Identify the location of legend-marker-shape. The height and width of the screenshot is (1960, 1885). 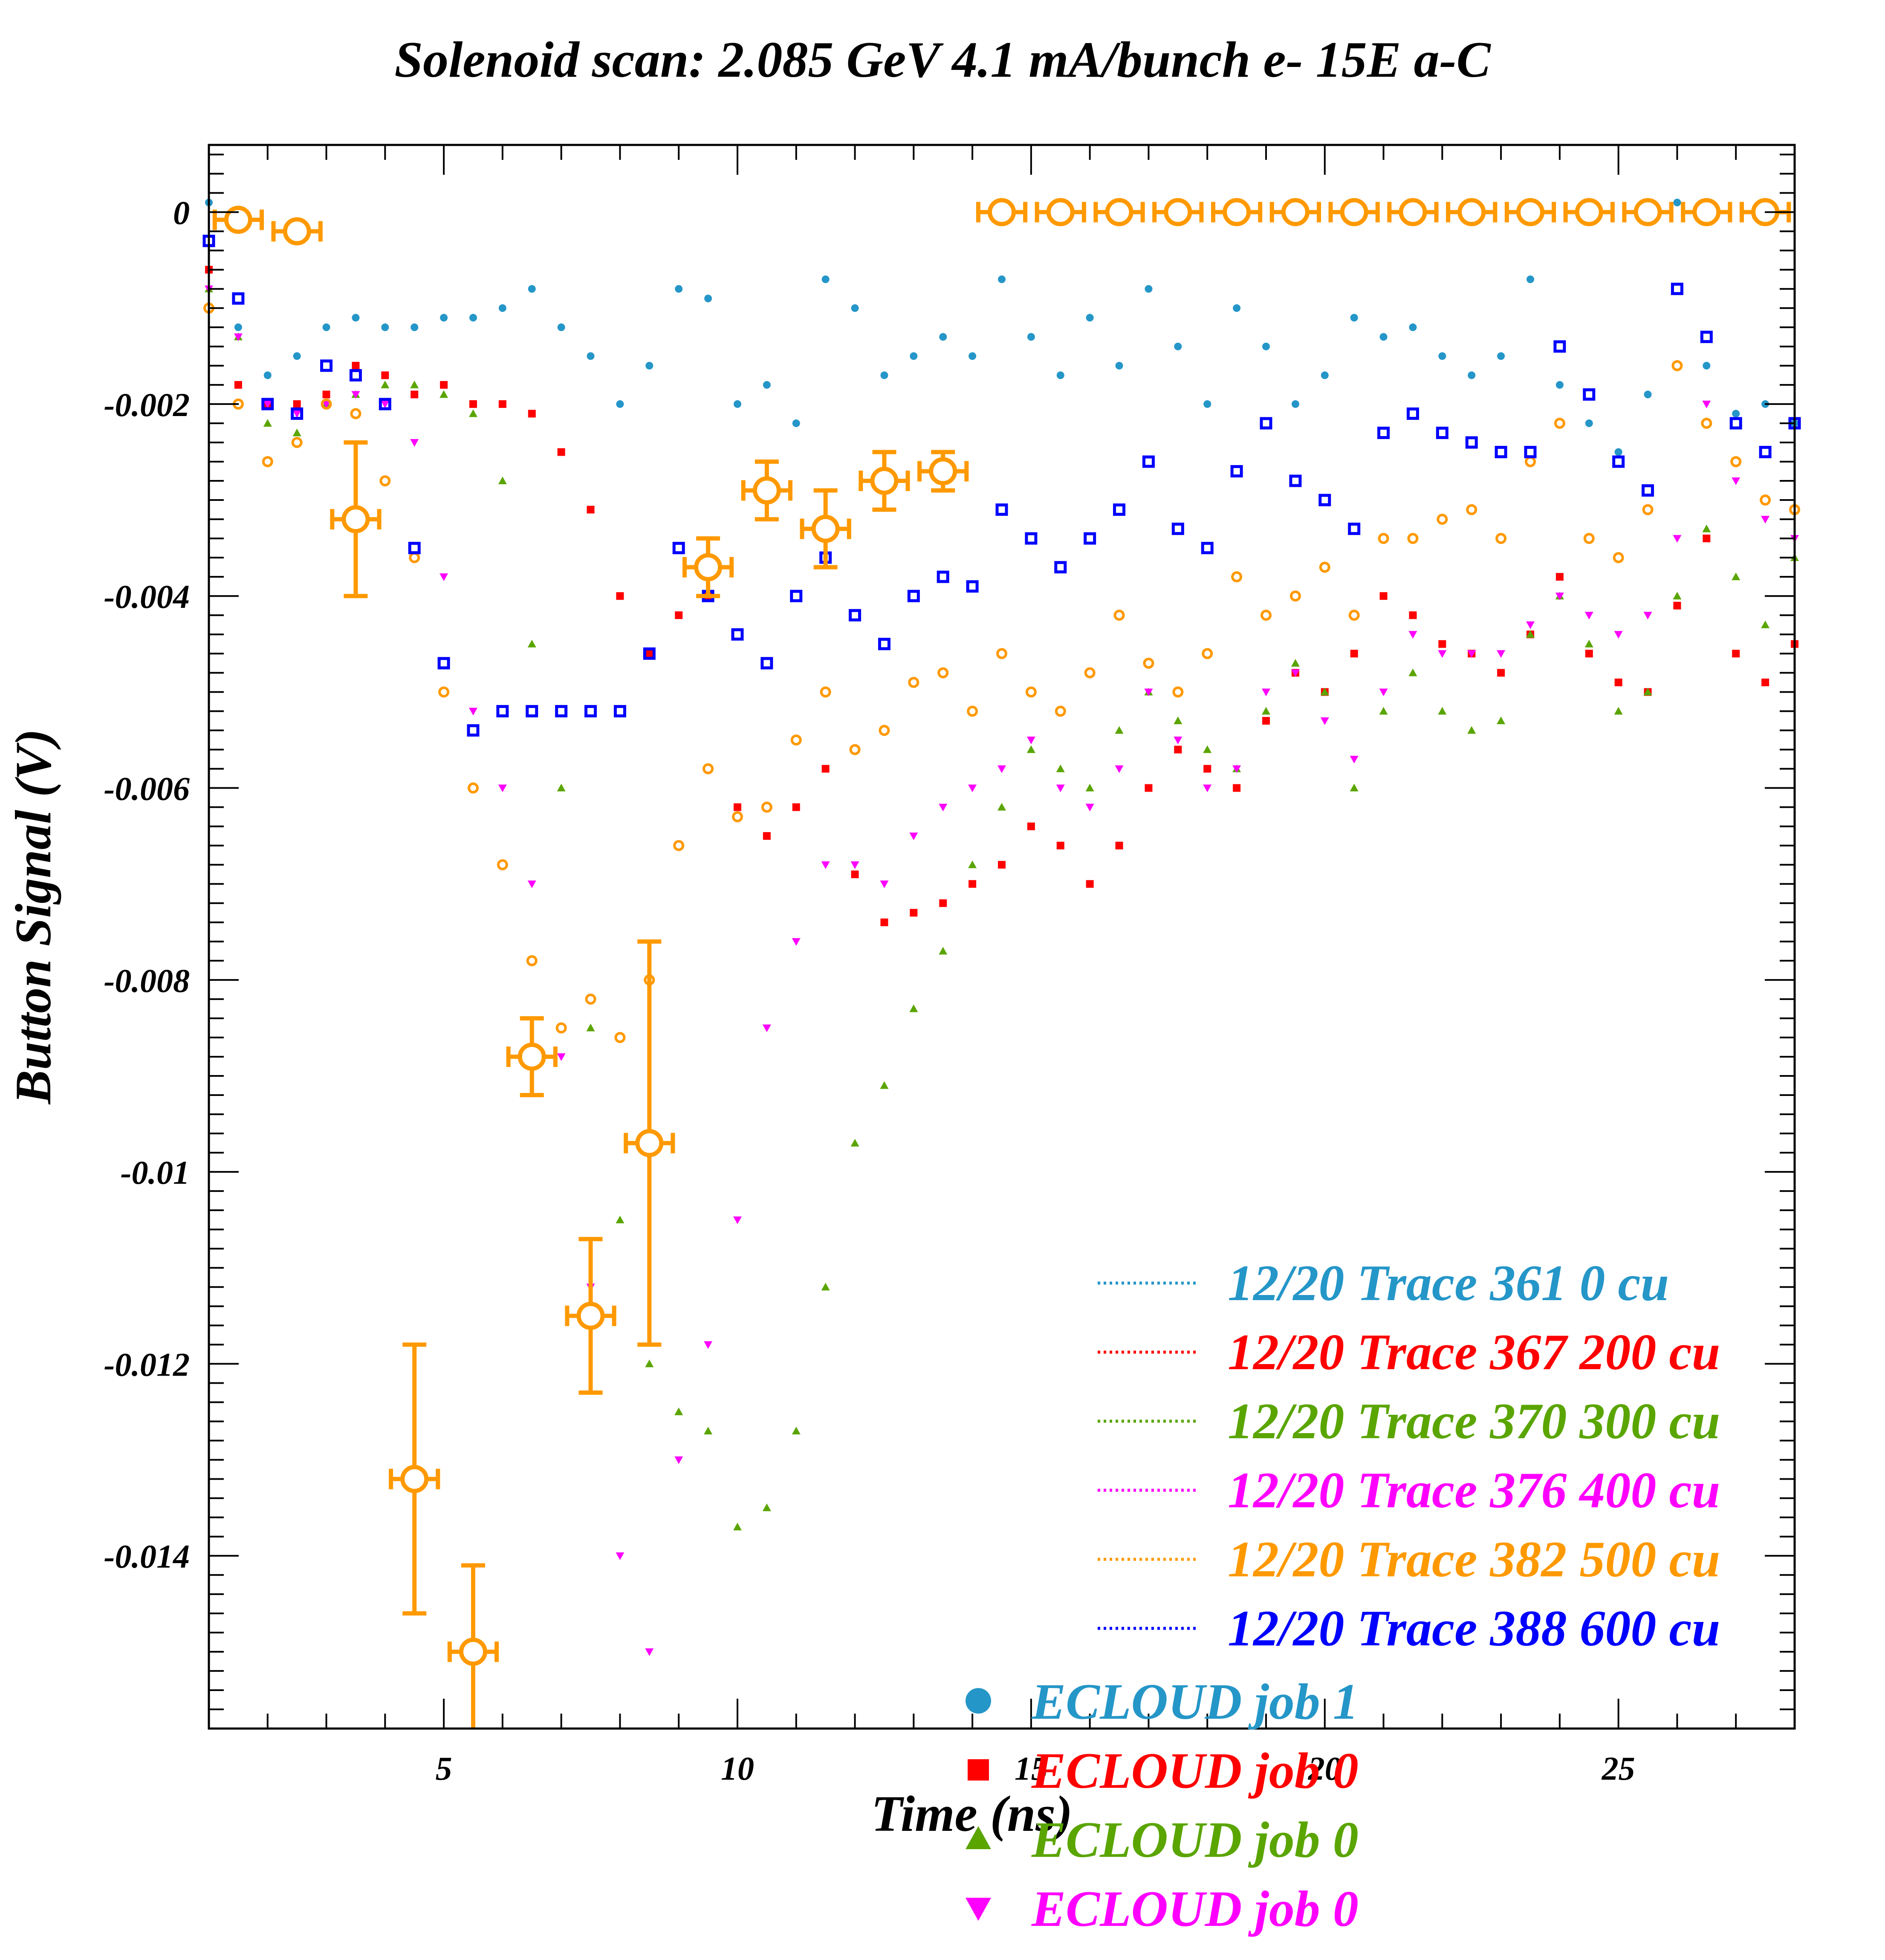
(978, 1701).